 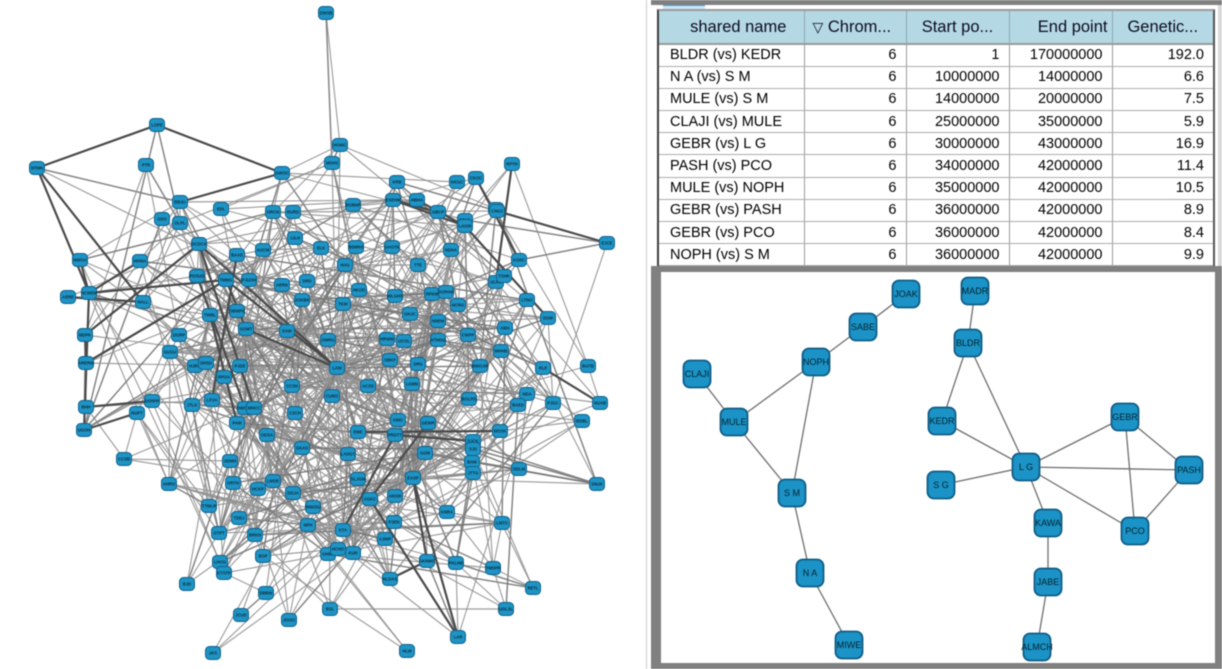 I want to click on svg-text: GBCP, so click(x=438, y=212).